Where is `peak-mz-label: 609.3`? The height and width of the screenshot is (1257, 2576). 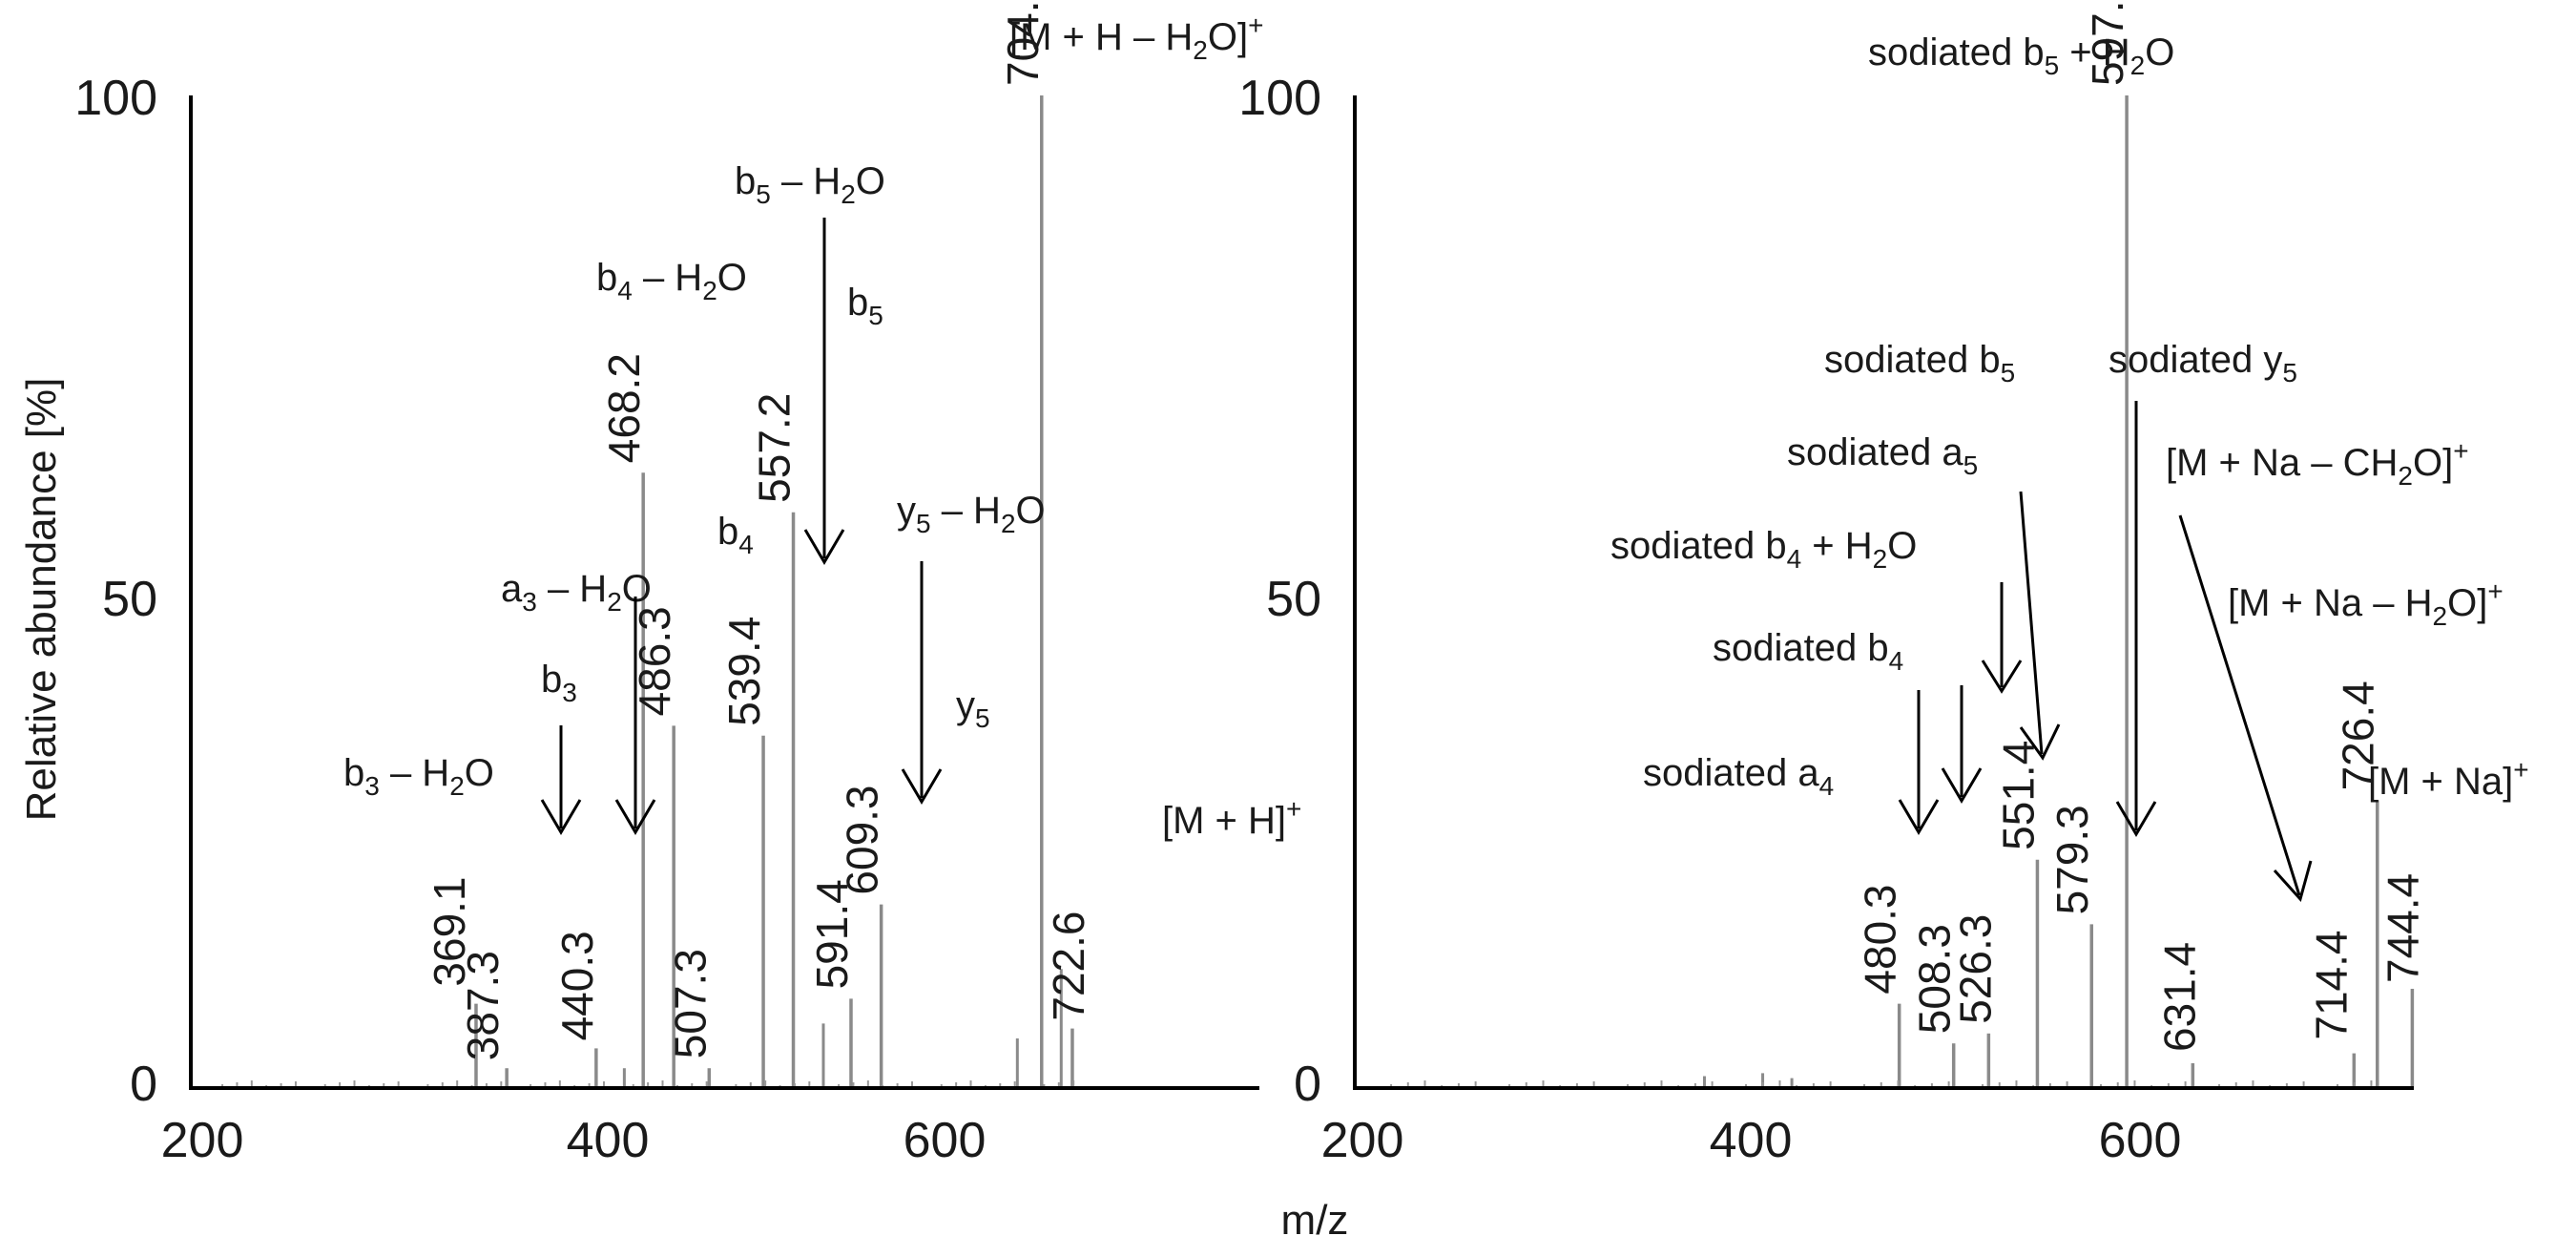
peak-mz-label: 609.3 is located at coordinates (862, 840).